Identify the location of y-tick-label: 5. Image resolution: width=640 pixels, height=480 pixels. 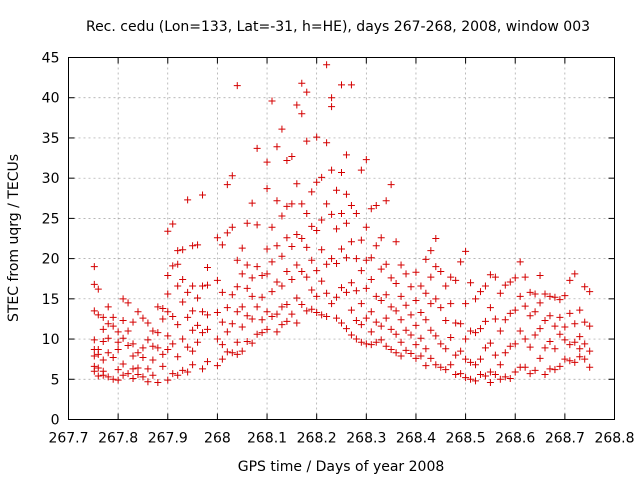
(55, 380).